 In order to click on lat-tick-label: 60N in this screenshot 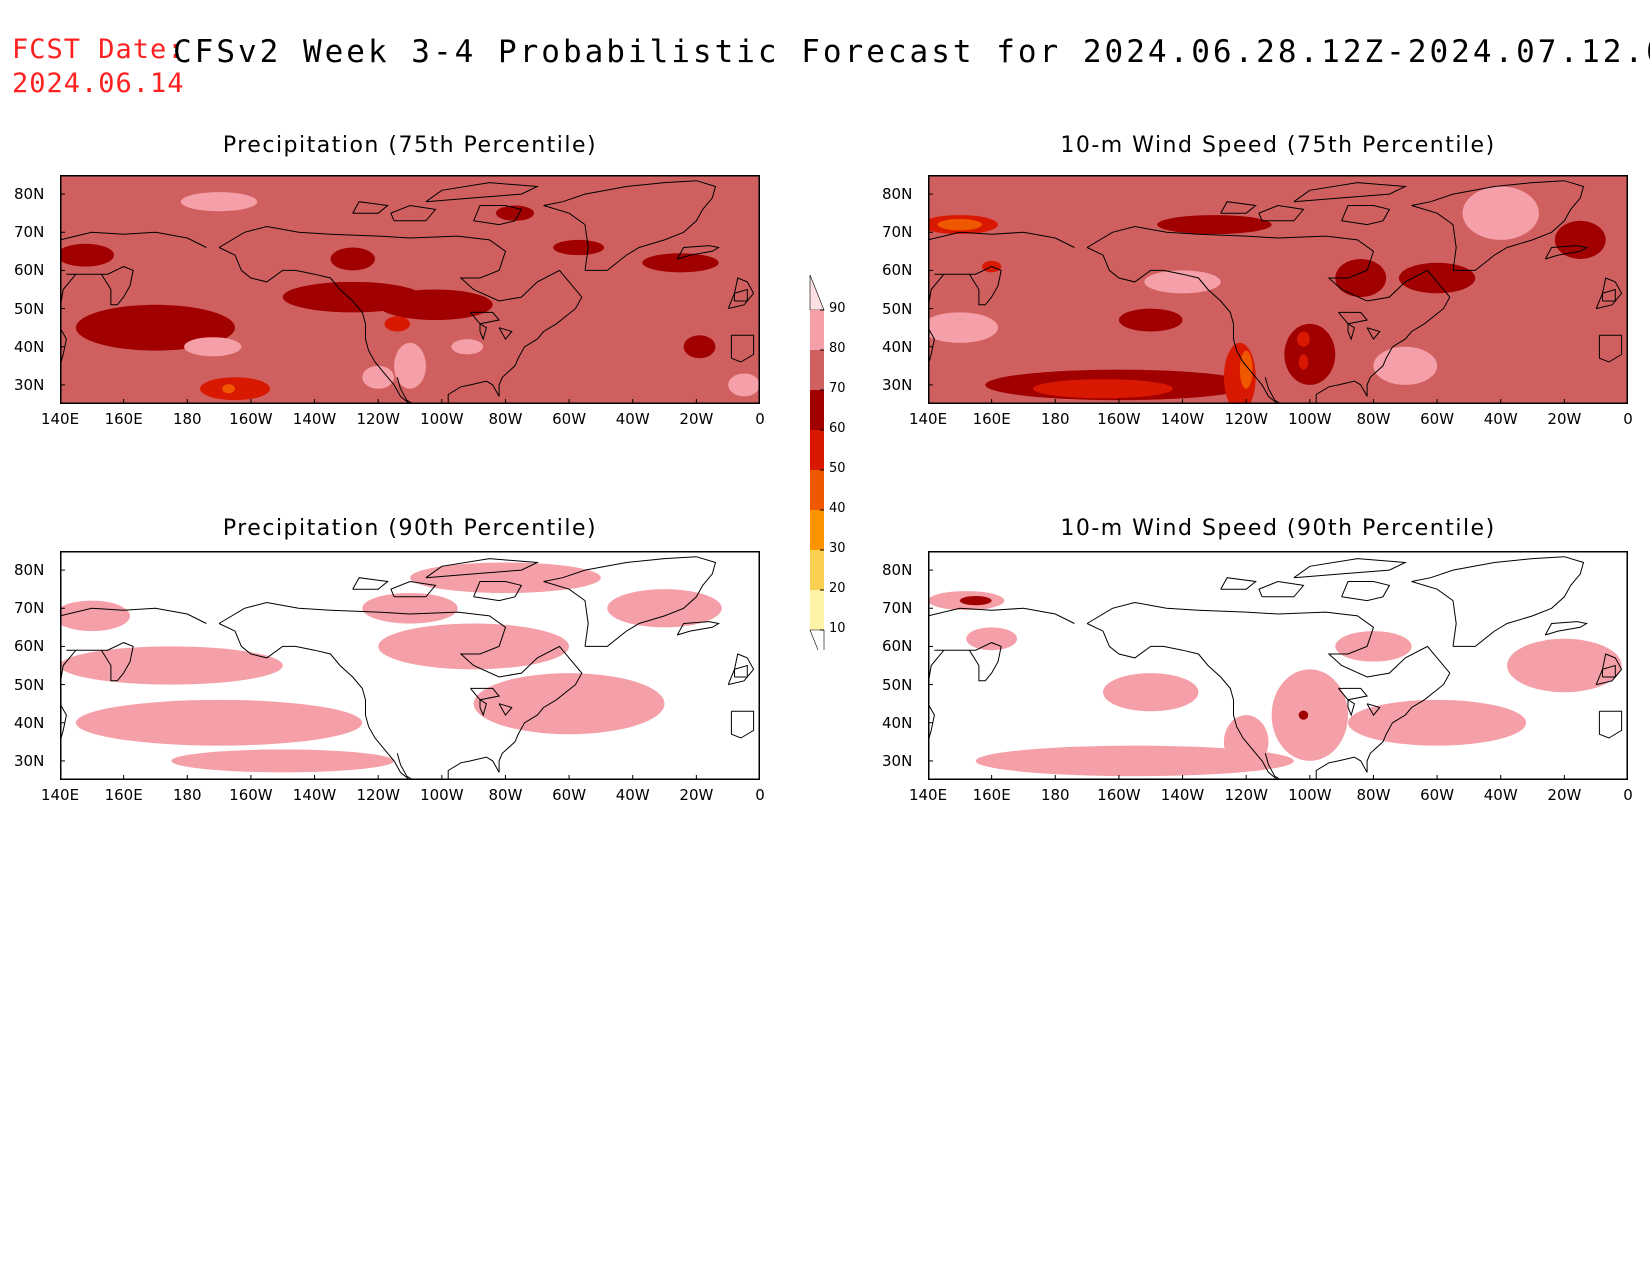, I will do `click(897, 646)`.